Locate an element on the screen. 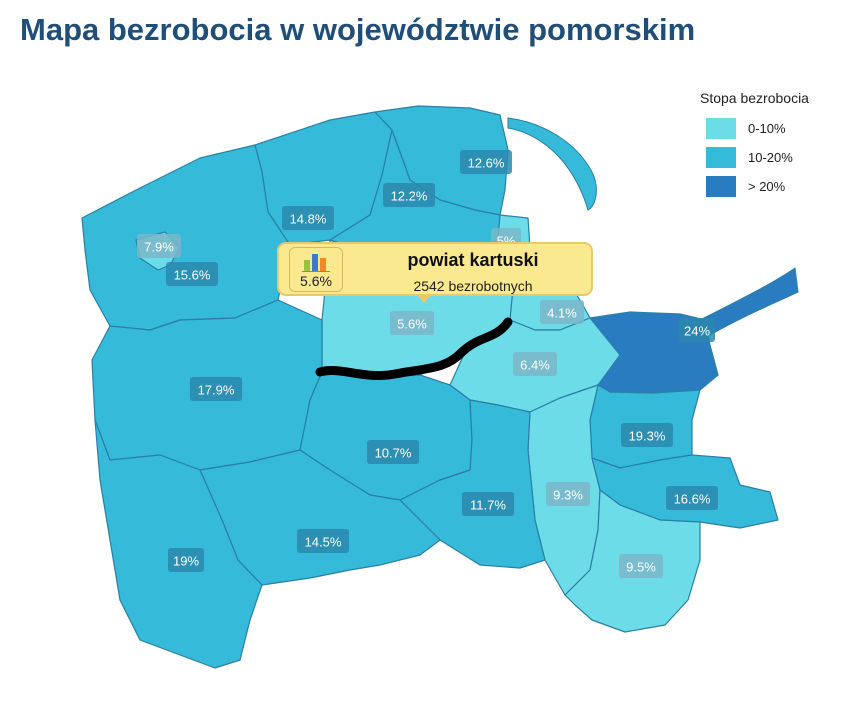  legend-item-mid: 10-20% is located at coordinates (775, 157).